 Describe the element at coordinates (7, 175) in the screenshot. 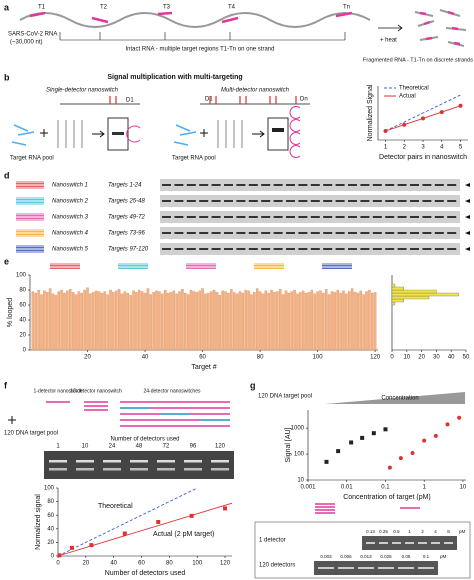

I see `panel-label: d` at that location.